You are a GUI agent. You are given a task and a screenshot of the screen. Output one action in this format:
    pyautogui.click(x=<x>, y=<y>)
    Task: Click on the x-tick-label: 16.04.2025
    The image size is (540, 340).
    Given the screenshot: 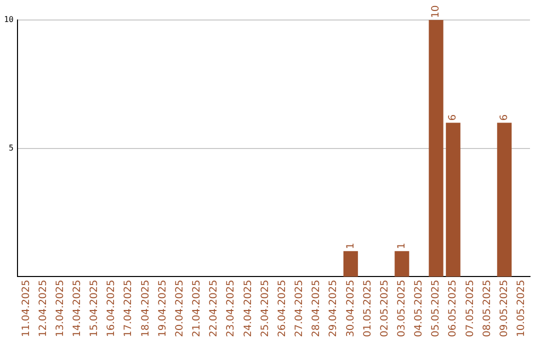 What is the action you would take?
    pyautogui.click(x=112, y=309)
    